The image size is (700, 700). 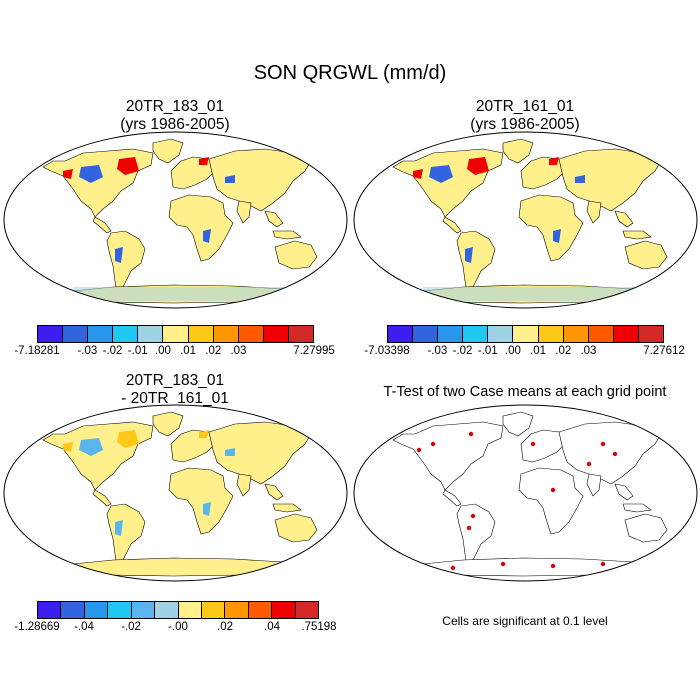 What do you see at coordinates (260, 453) in the screenshot?
I see `continent-asia` at bounding box center [260, 453].